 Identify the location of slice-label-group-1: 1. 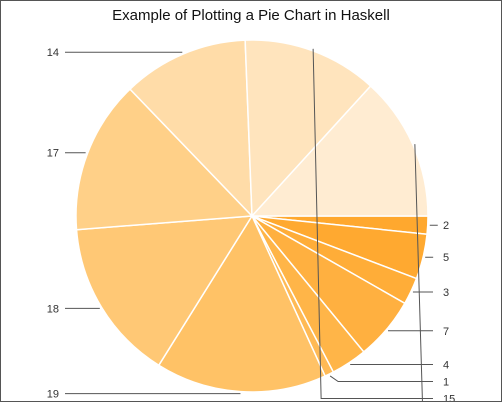
(389, 381).